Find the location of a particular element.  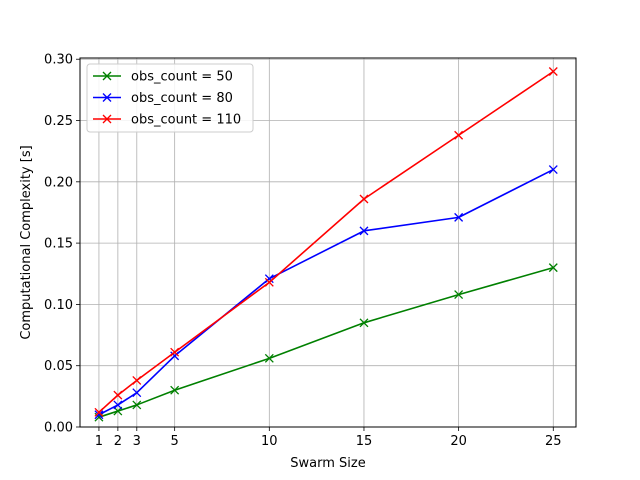

y-tick-label: 0.30 is located at coordinates (58, 60).